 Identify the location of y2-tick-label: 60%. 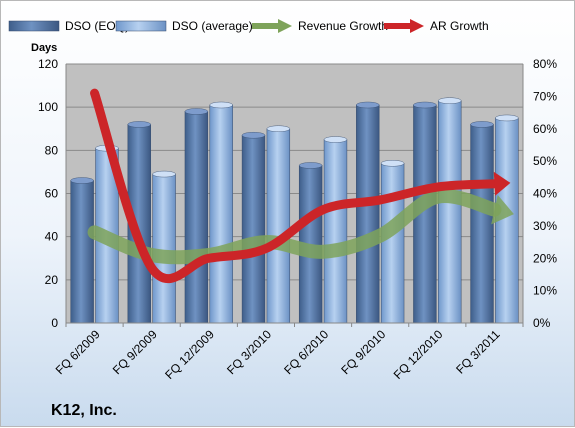
(545, 129).